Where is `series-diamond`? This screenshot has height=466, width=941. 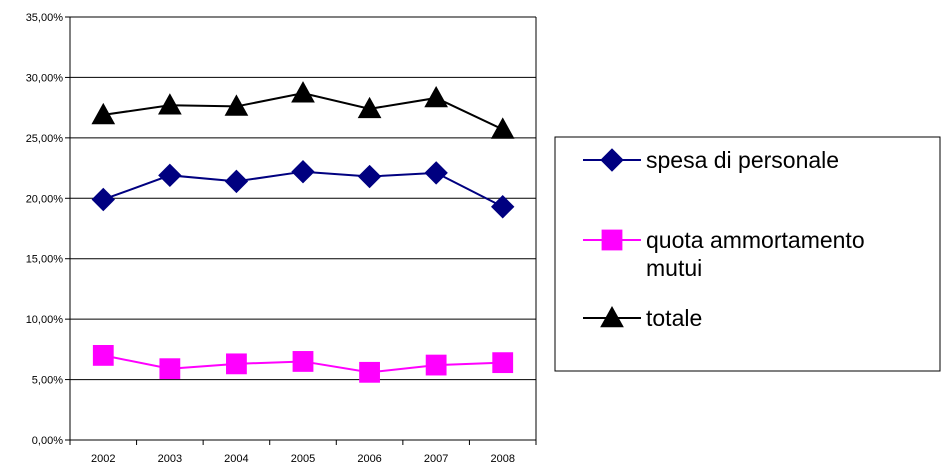
series-diamond is located at coordinates (303, 189).